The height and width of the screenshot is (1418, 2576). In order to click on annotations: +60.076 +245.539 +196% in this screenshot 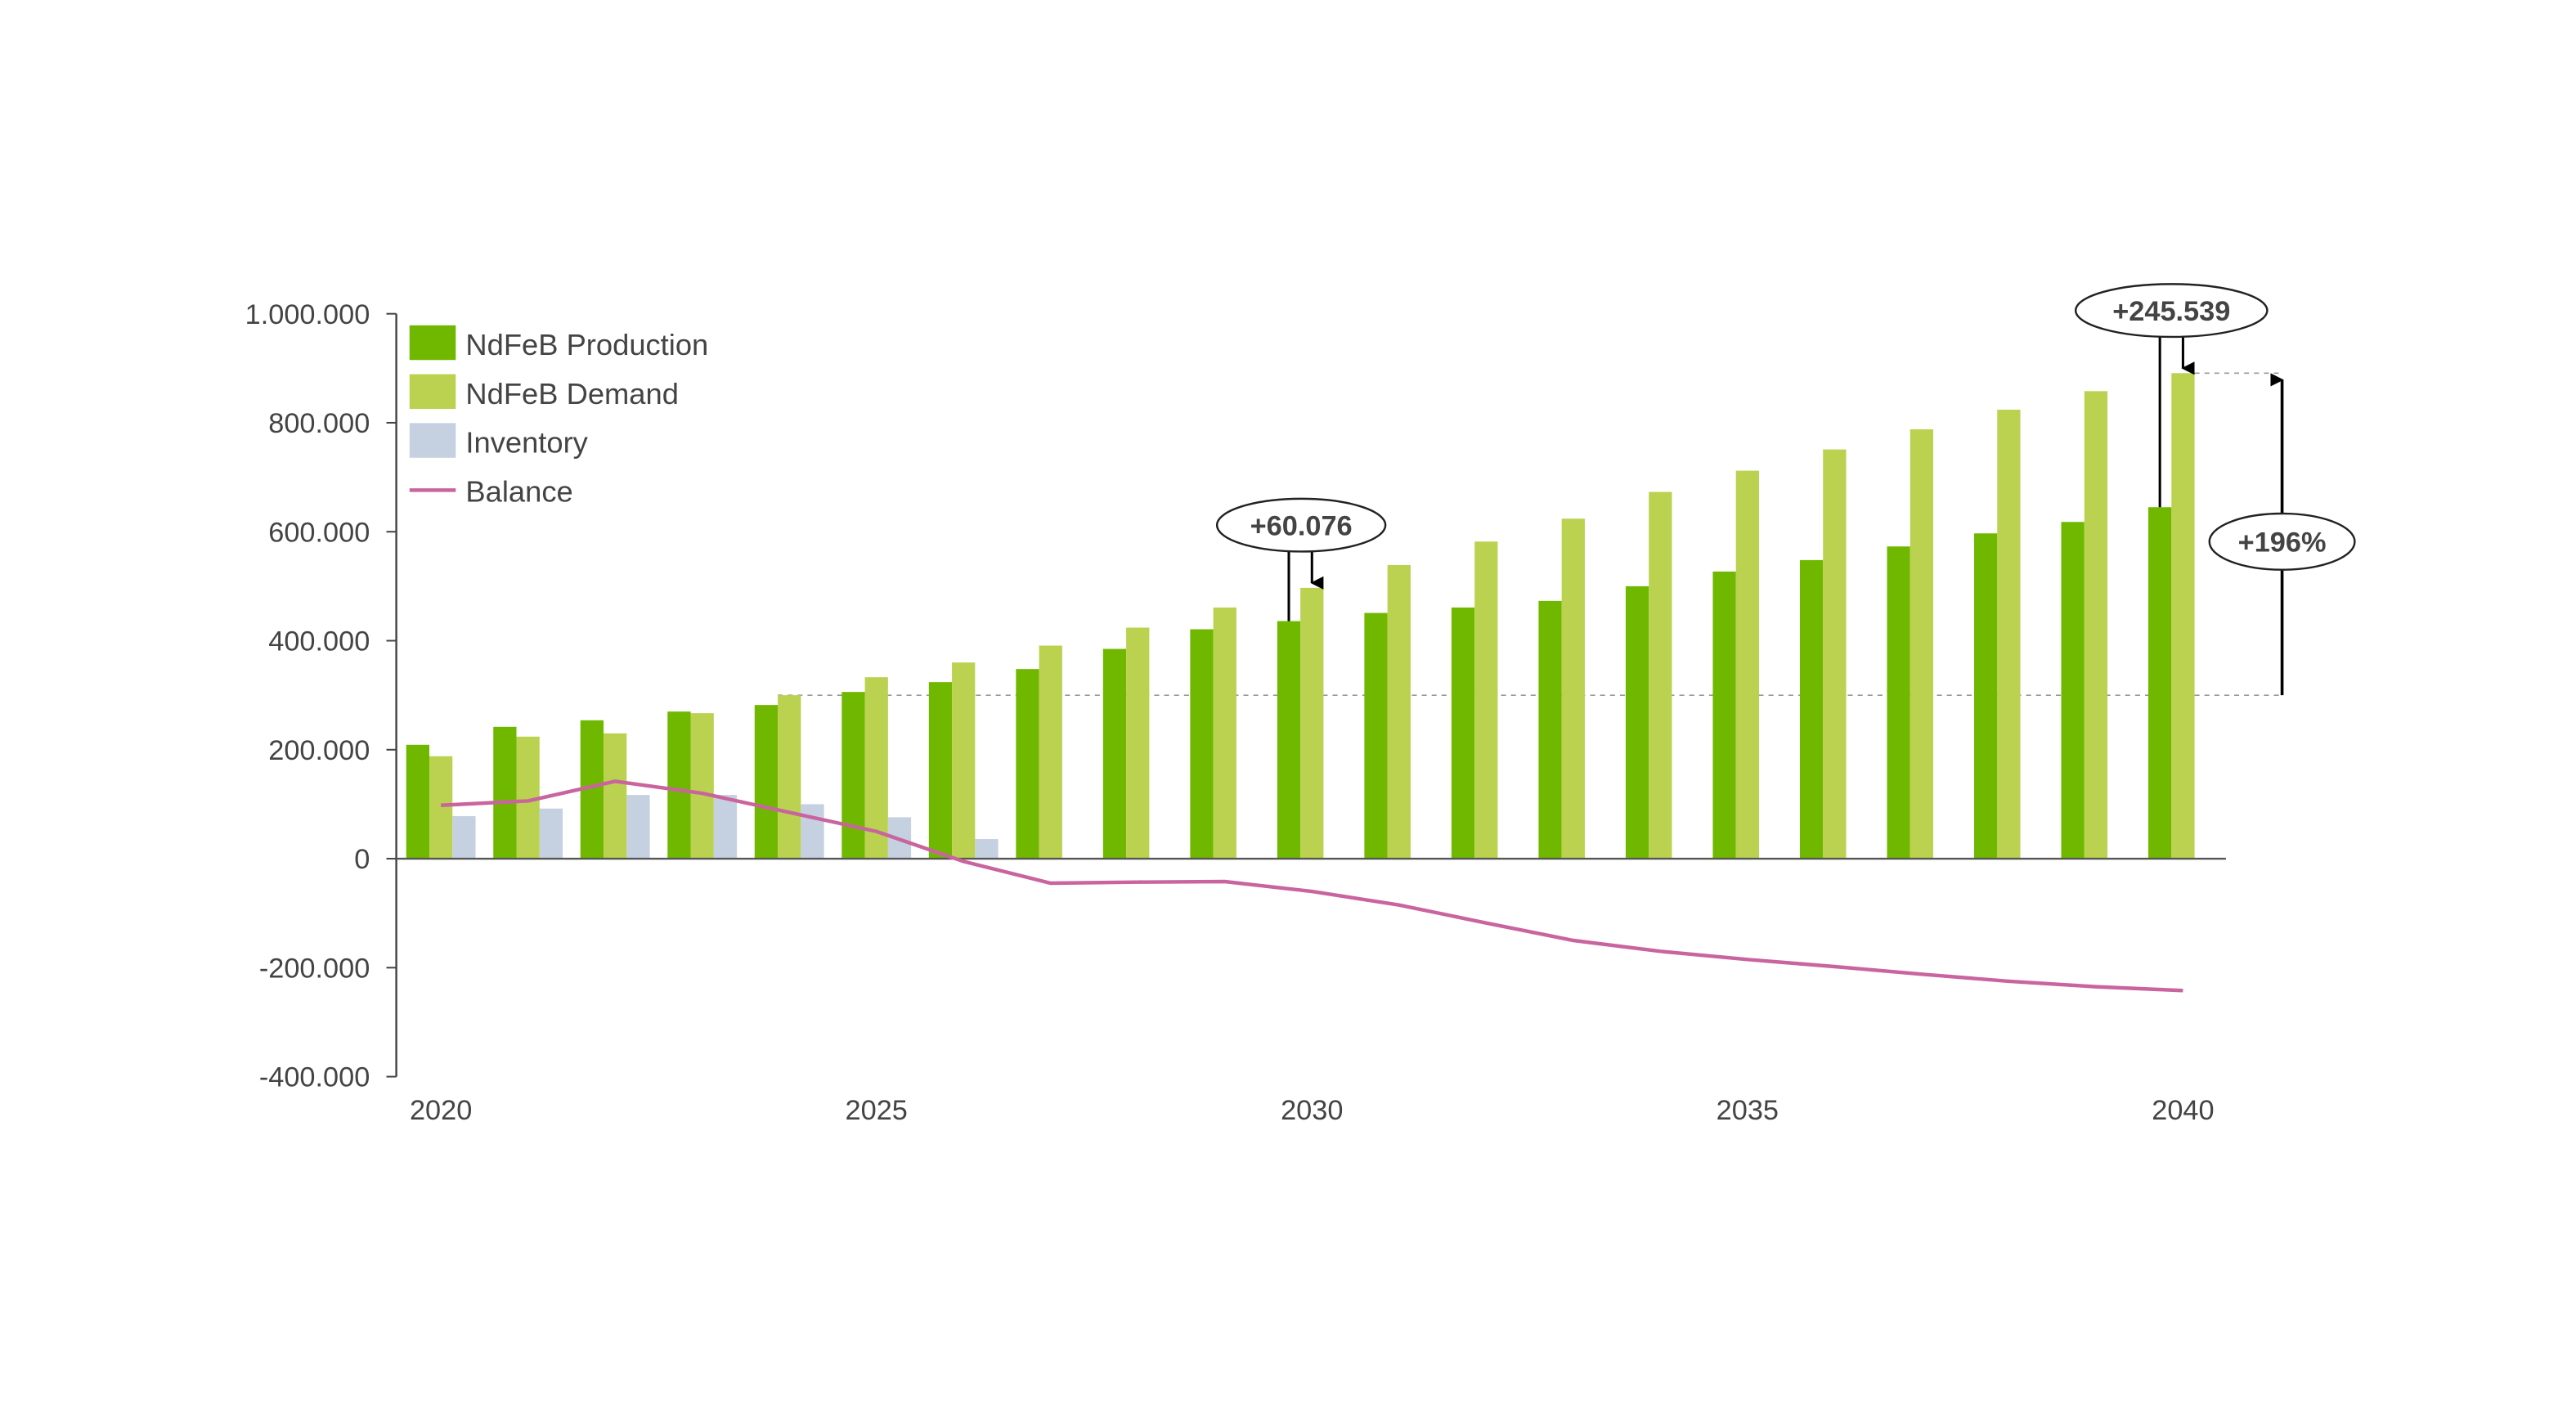, I will do `click(1785, 490)`.